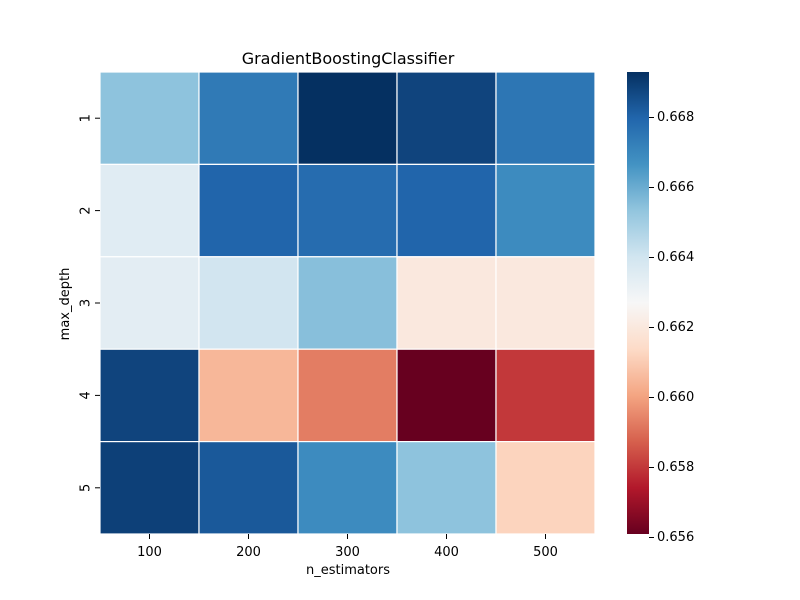 Image resolution: width=800 pixels, height=600 pixels. I want to click on colorbar-tick-label: 0.668, so click(675, 117).